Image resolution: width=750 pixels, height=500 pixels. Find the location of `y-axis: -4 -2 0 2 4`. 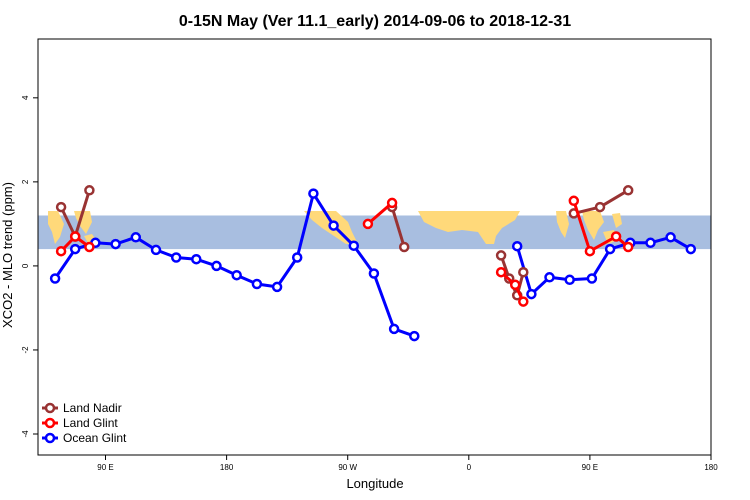

y-axis: -4 -2 0 2 4 is located at coordinates (29, 266).